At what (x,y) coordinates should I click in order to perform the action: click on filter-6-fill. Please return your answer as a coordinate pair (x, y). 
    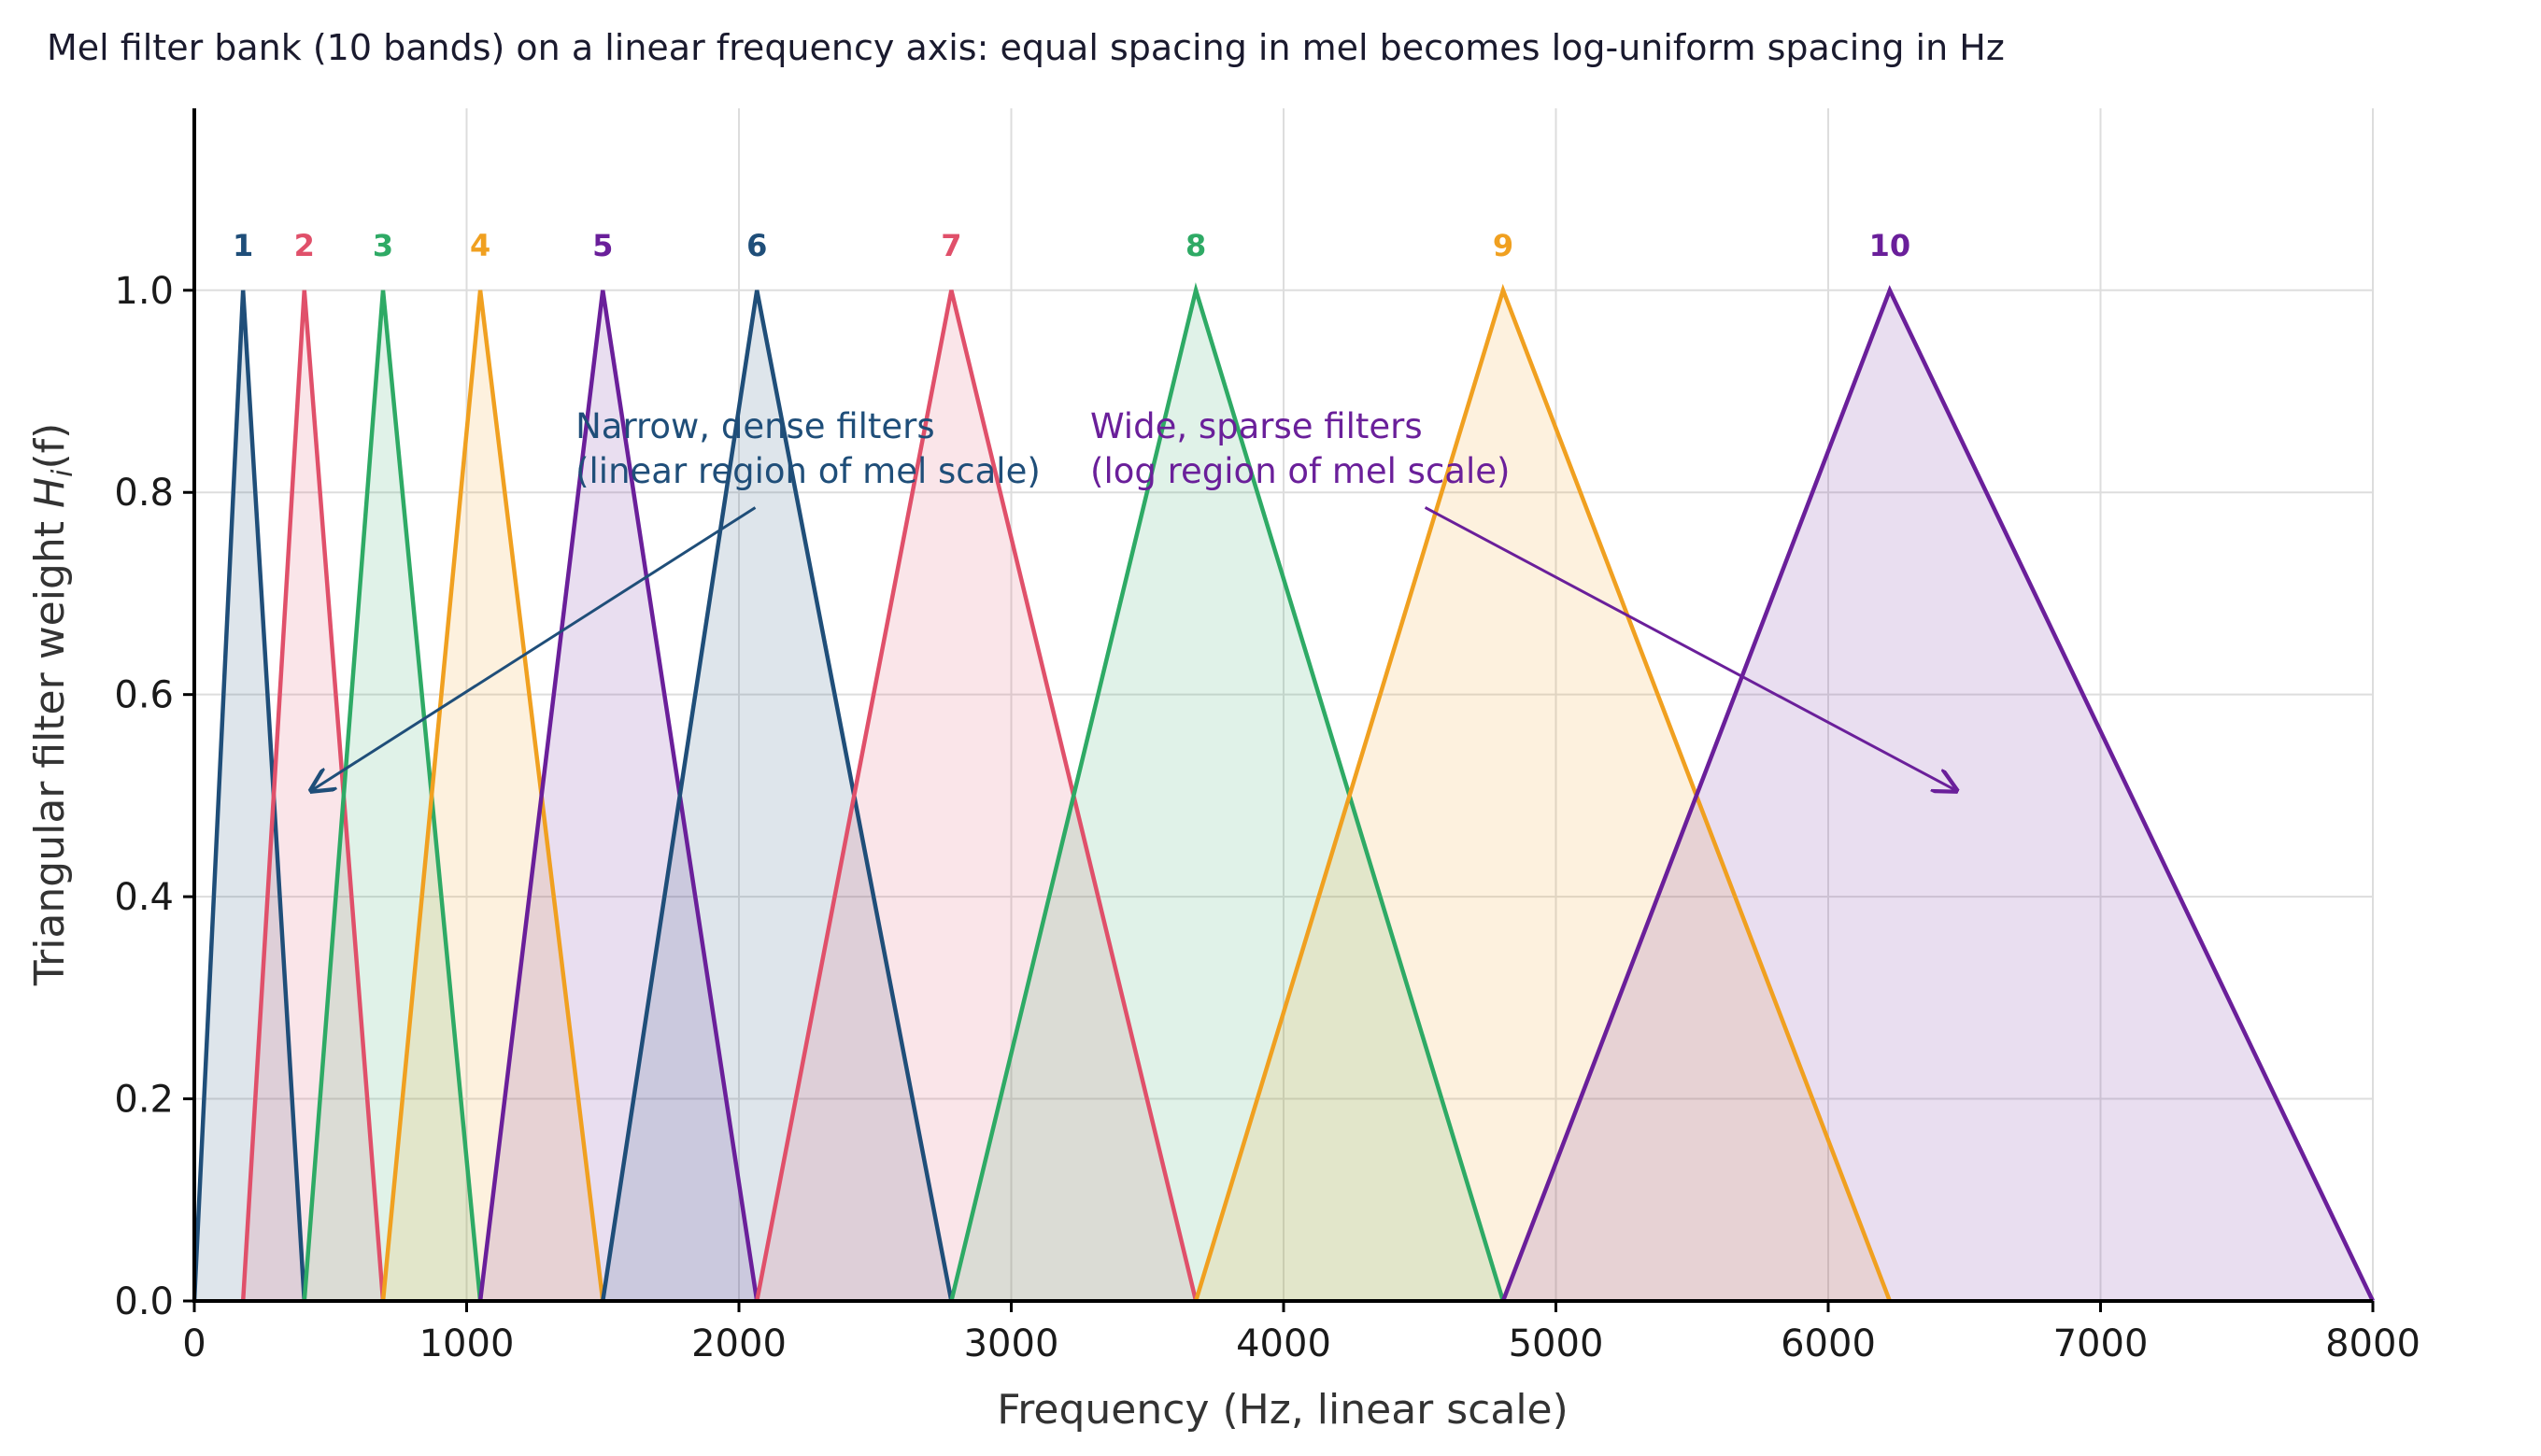
    Looking at the image, I should click on (777, 795).